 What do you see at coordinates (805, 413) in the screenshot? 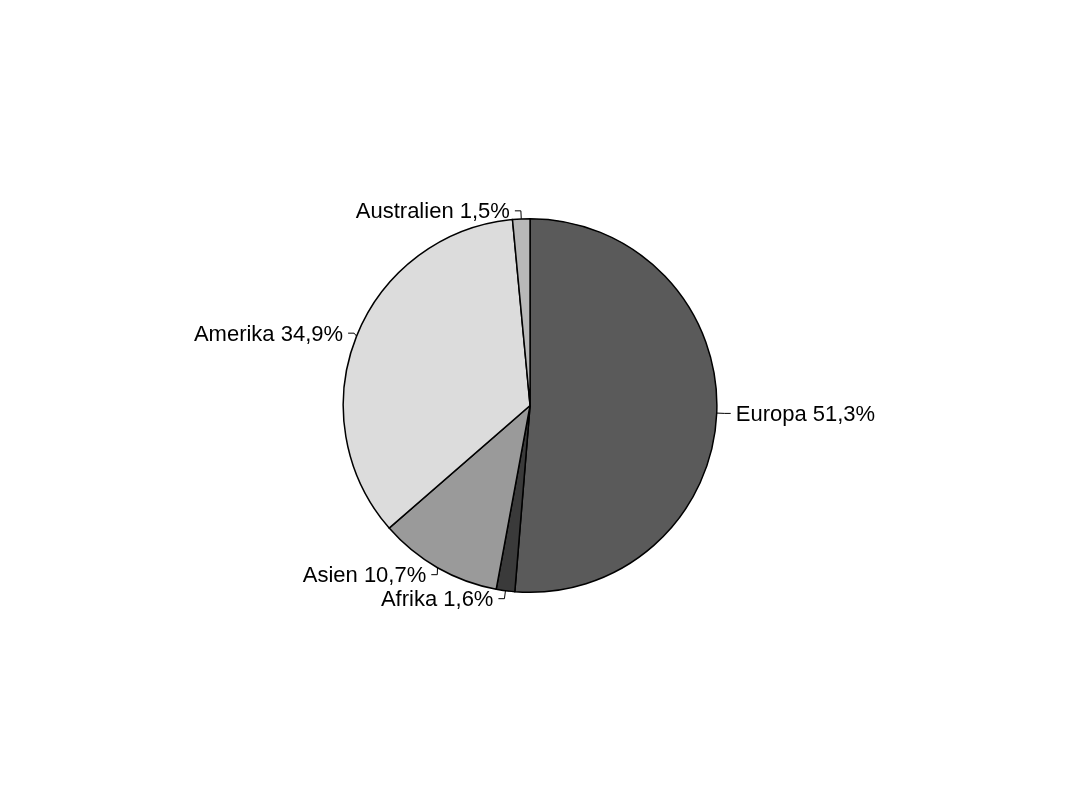
I see `slice-label: Europa 51,3%` at bounding box center [805, 413].